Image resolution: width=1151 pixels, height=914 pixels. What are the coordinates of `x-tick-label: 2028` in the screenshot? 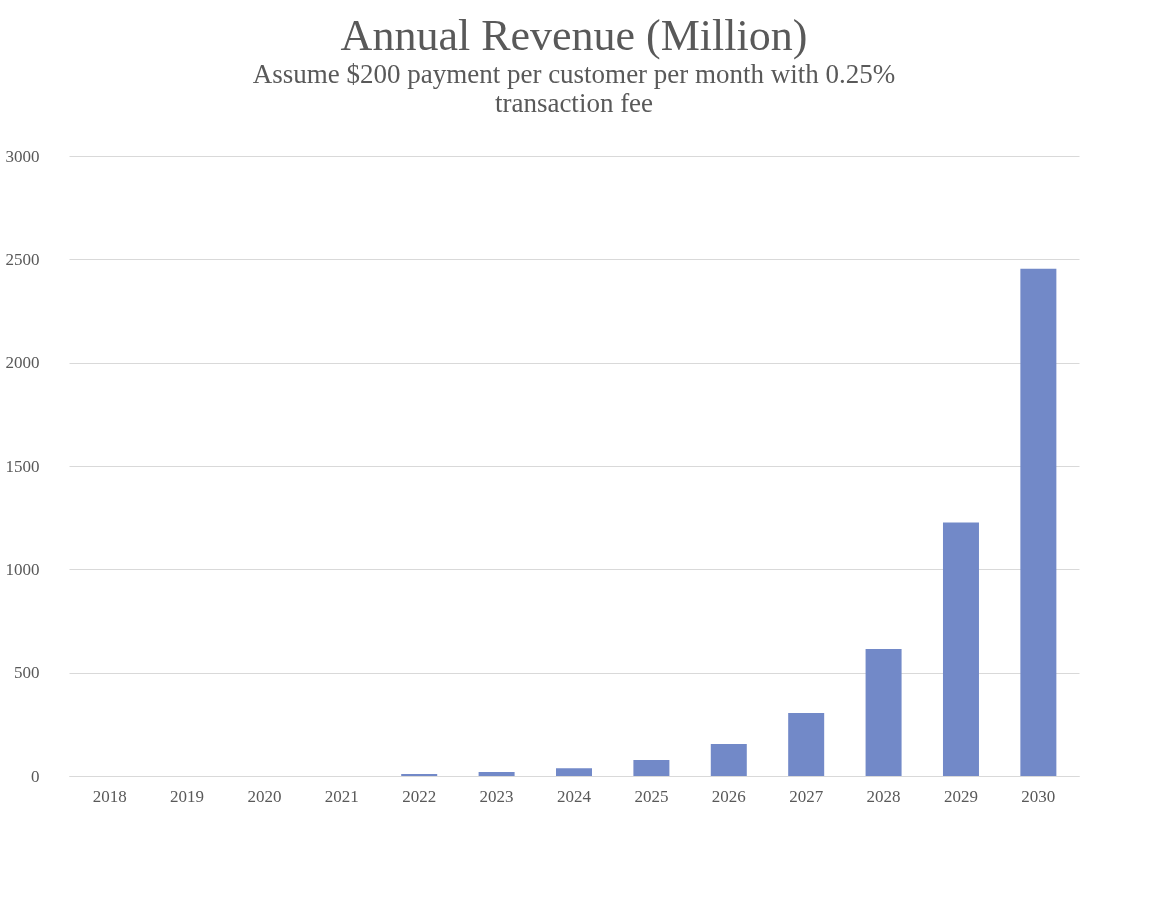 It's located at (883, 796).